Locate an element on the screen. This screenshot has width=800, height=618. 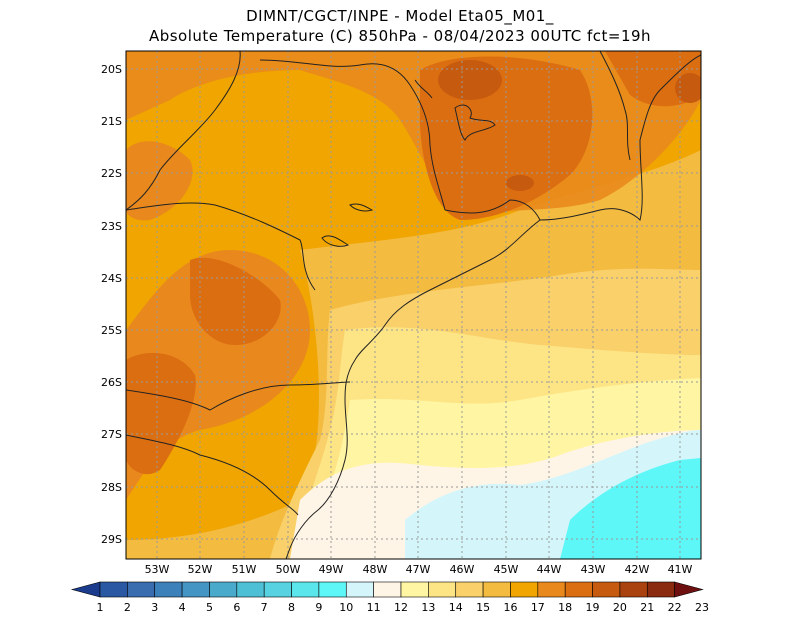
lat-axis: 20S 21S 22S 23S 24S 25S 26S 27S 28S 29S is located at coordinates (111, 304).